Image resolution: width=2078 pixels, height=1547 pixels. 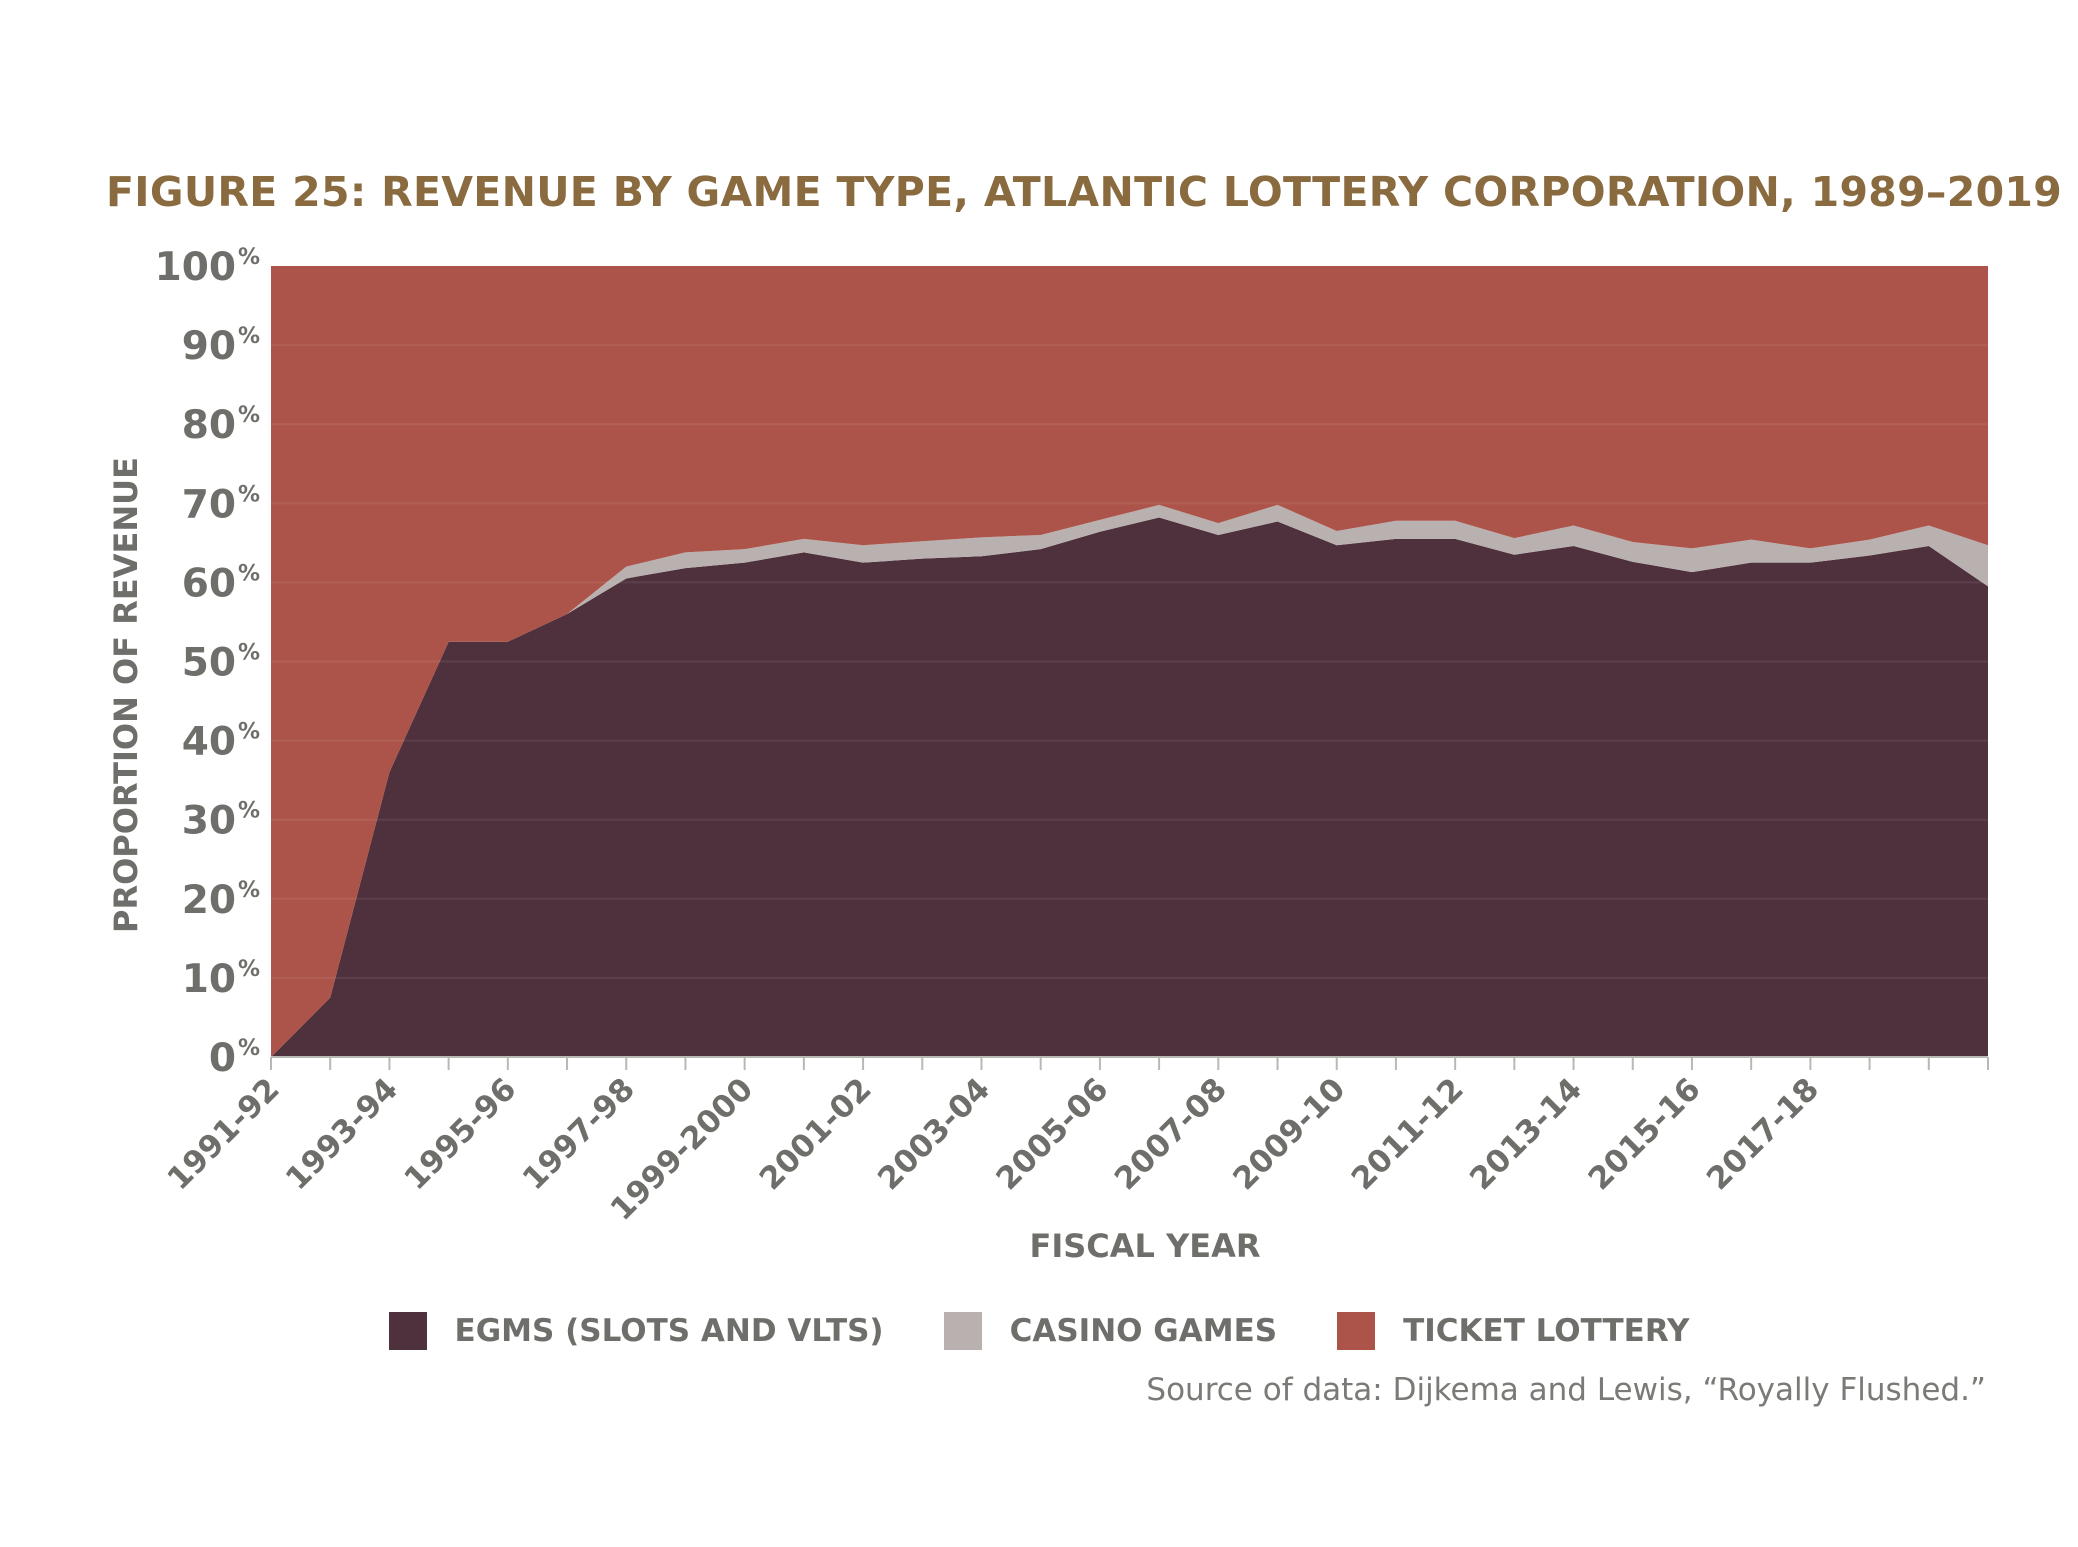 I want to click on y-tick-label: 100, so click(x=195, y=267).